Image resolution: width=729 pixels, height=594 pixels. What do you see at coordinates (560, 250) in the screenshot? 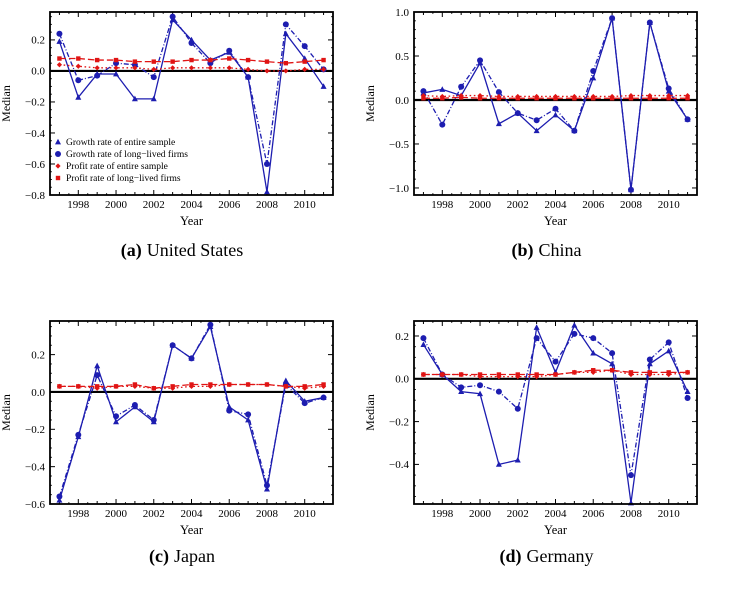
I see `caption-b-label: China` at bounding box center [560, 250].